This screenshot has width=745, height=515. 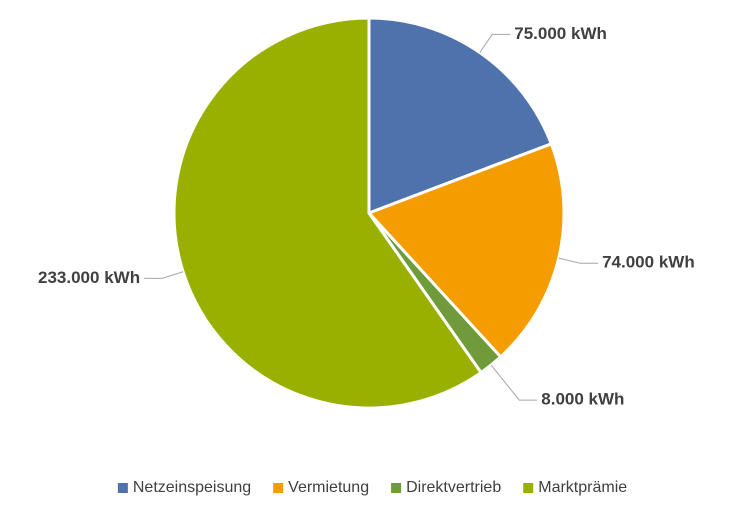 What do you see at coordinates (582, 487) in the screenshot?
I see `legend-label: Marktprämie` at bounding box center [582, 487].